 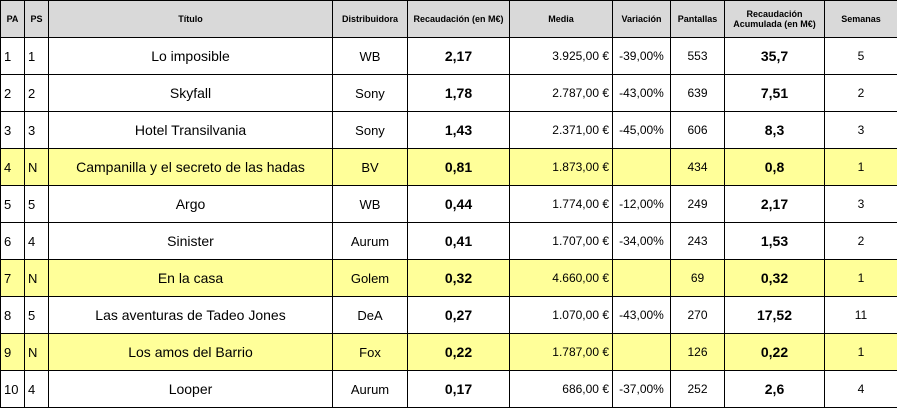 What do you see at coordinates (561, 19) in the screenshot?
I see `header-average: Media` at bounding box center [561, 19].